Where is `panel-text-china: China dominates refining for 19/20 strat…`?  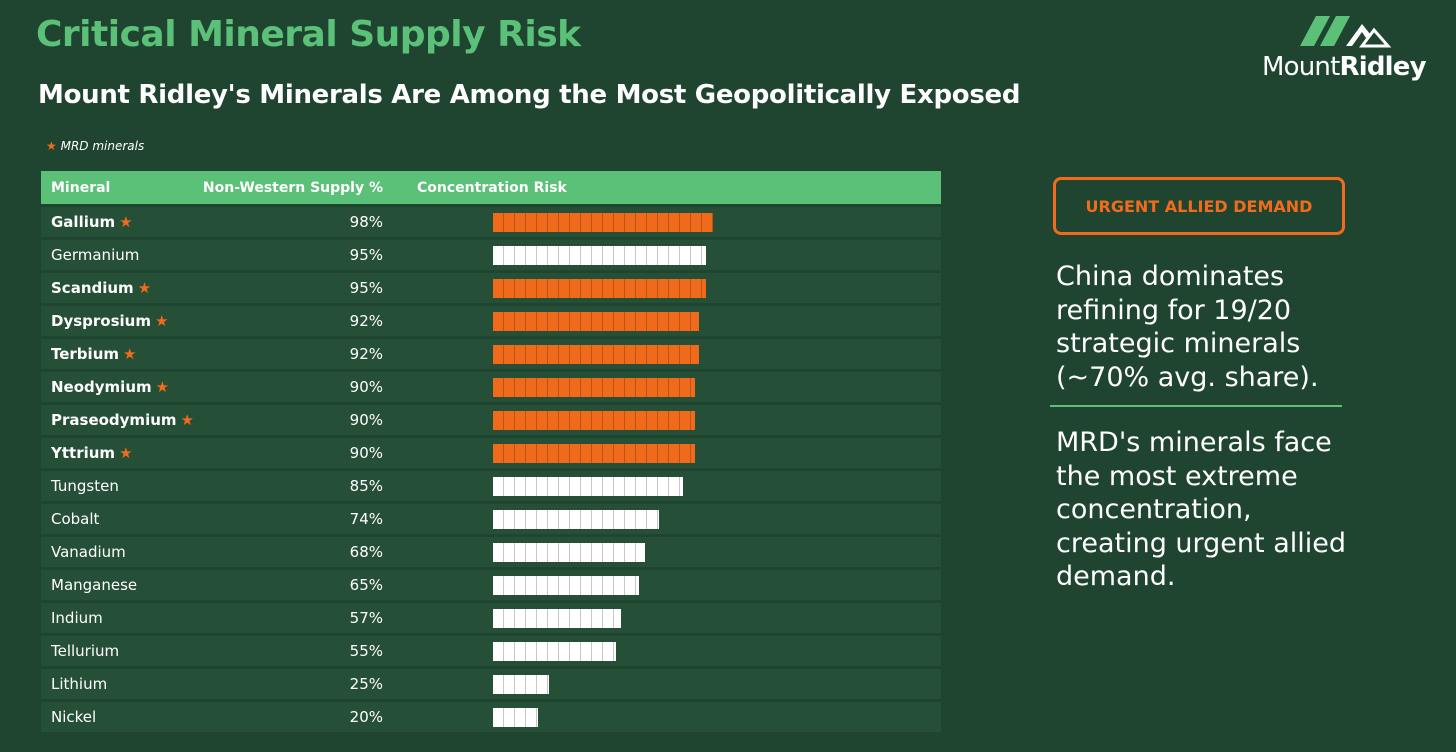 panel-text-china: China dominates refining for 19/20 strat… is located at coordinates (1187, 327).